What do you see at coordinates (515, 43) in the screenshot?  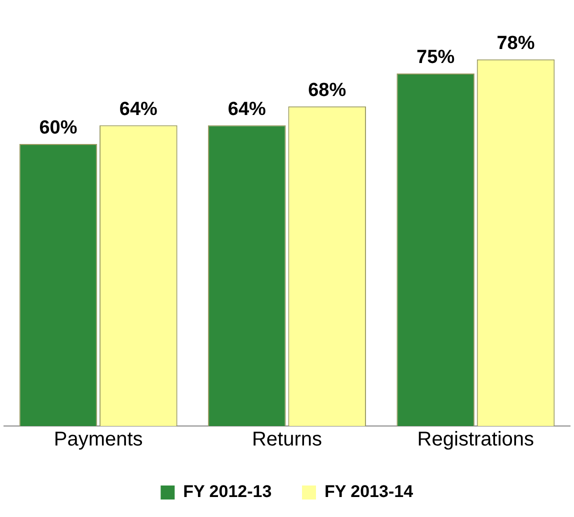 I see `data-label: 78%` at bounding box center [515, 43].